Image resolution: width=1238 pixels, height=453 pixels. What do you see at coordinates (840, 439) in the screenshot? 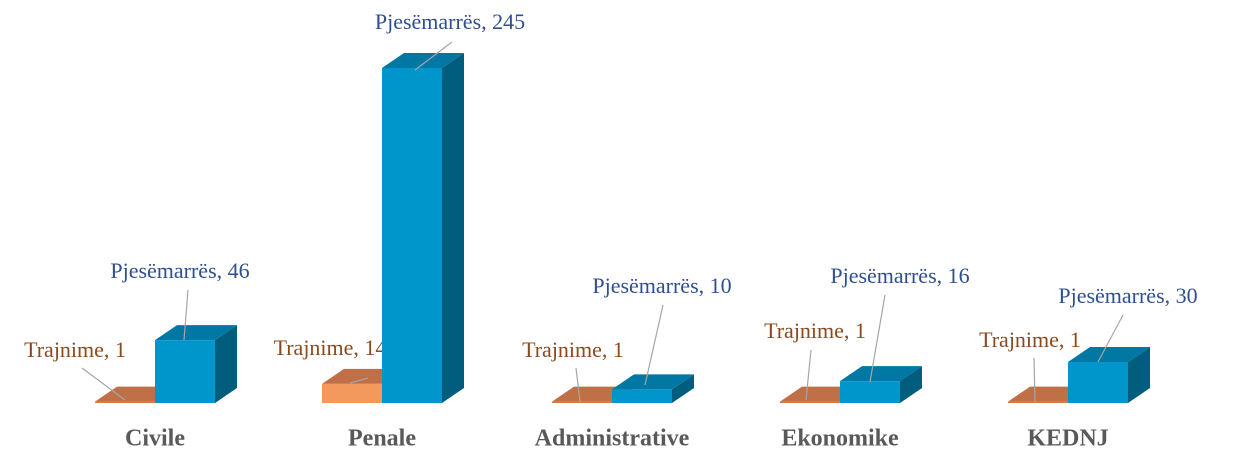
I see `x-tick-label: Ekonomike` at bounding box center [840, 439].